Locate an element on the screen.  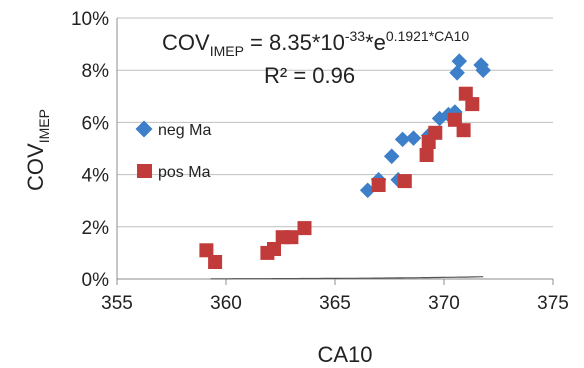
r-squared-text: R² = 0.96 is located at coordinates (309, 75).